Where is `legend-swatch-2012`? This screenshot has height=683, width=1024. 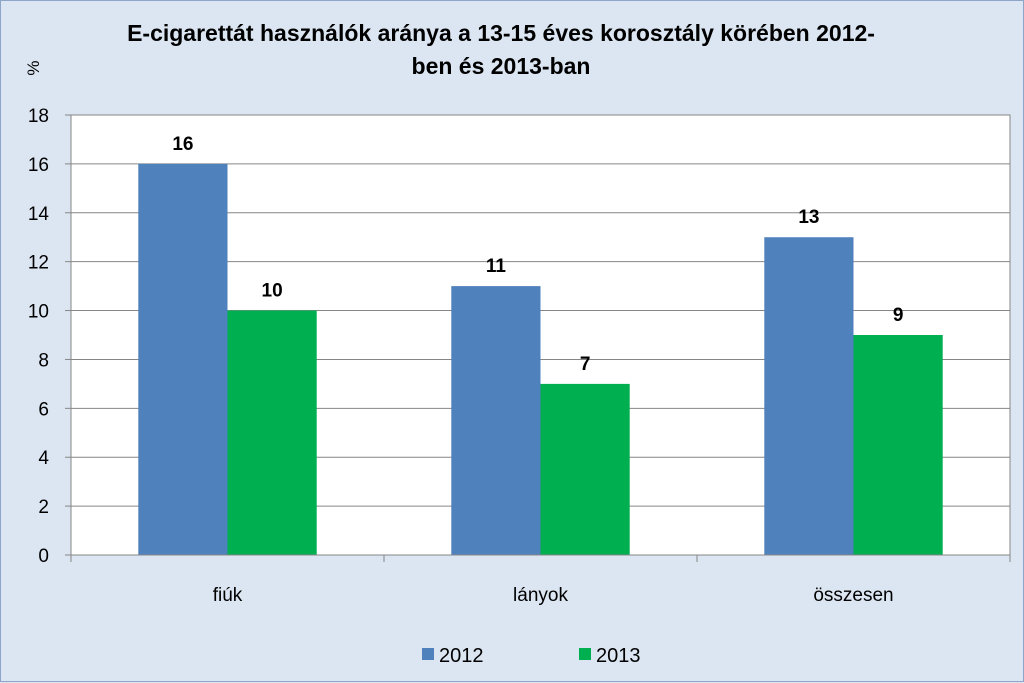
legend-swatch-2012 is located at coordinates (428, 654).